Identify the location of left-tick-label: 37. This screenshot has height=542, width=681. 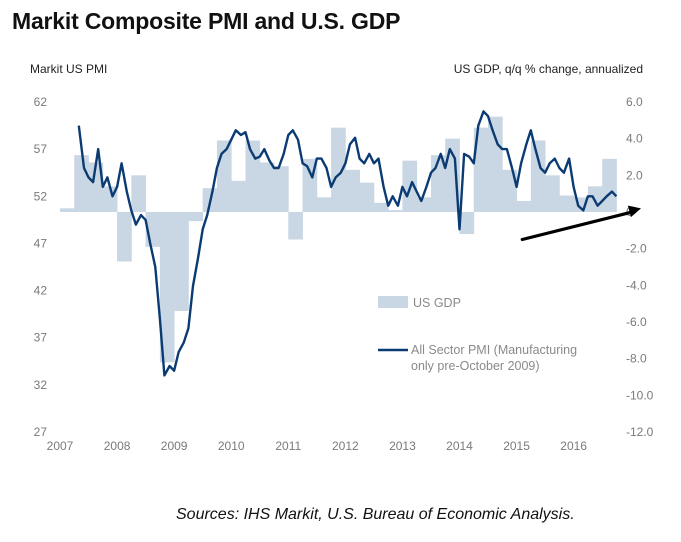
(41, 338).